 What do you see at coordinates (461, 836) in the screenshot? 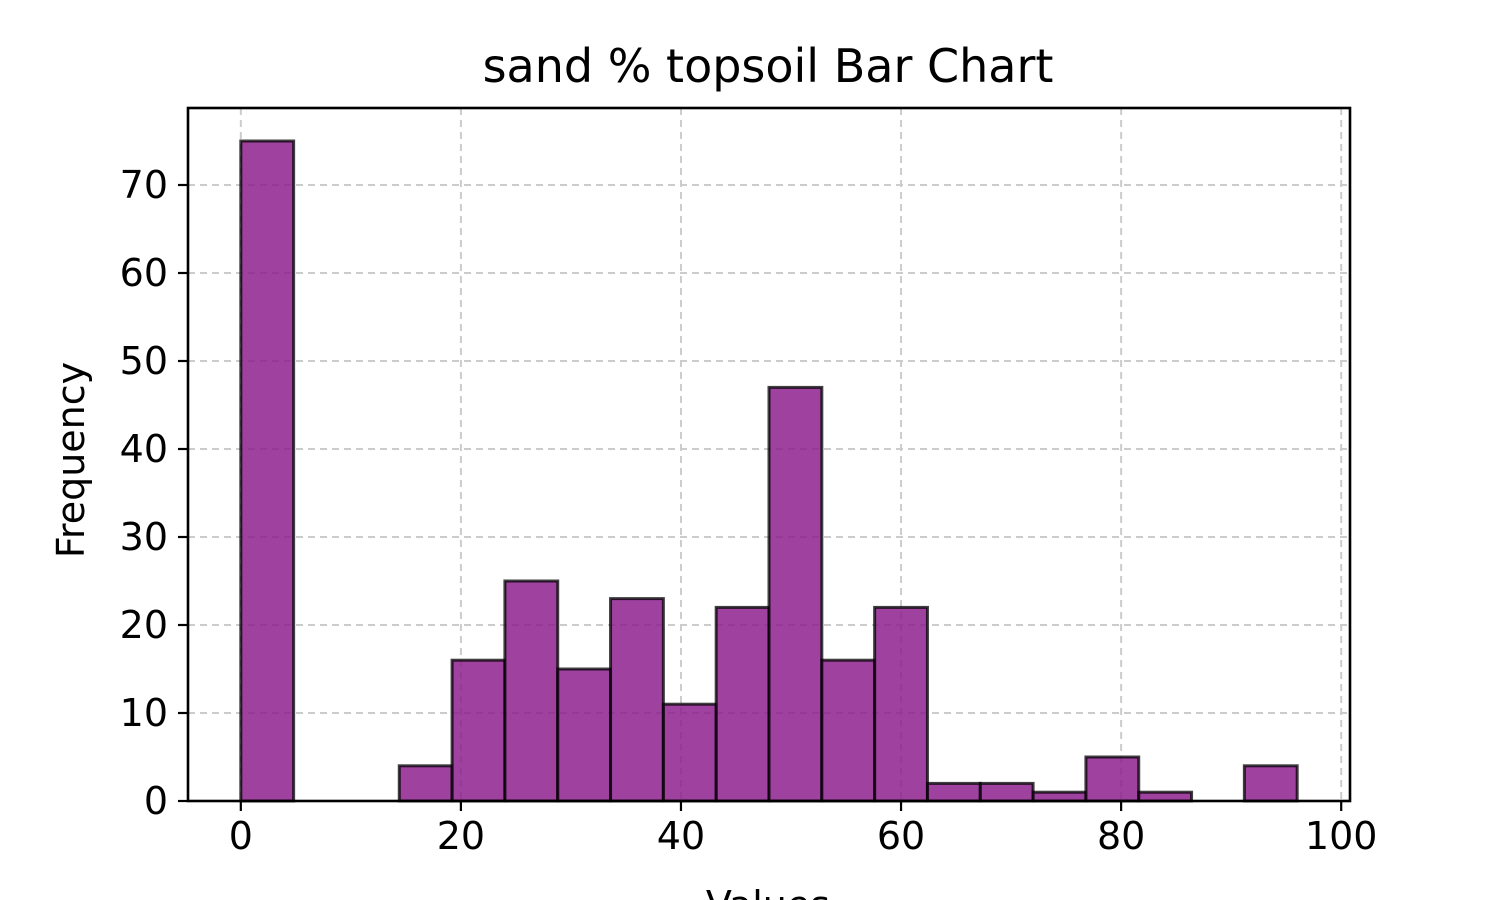
I see `x-tick-label: 20` at bounding box center [461, 836].